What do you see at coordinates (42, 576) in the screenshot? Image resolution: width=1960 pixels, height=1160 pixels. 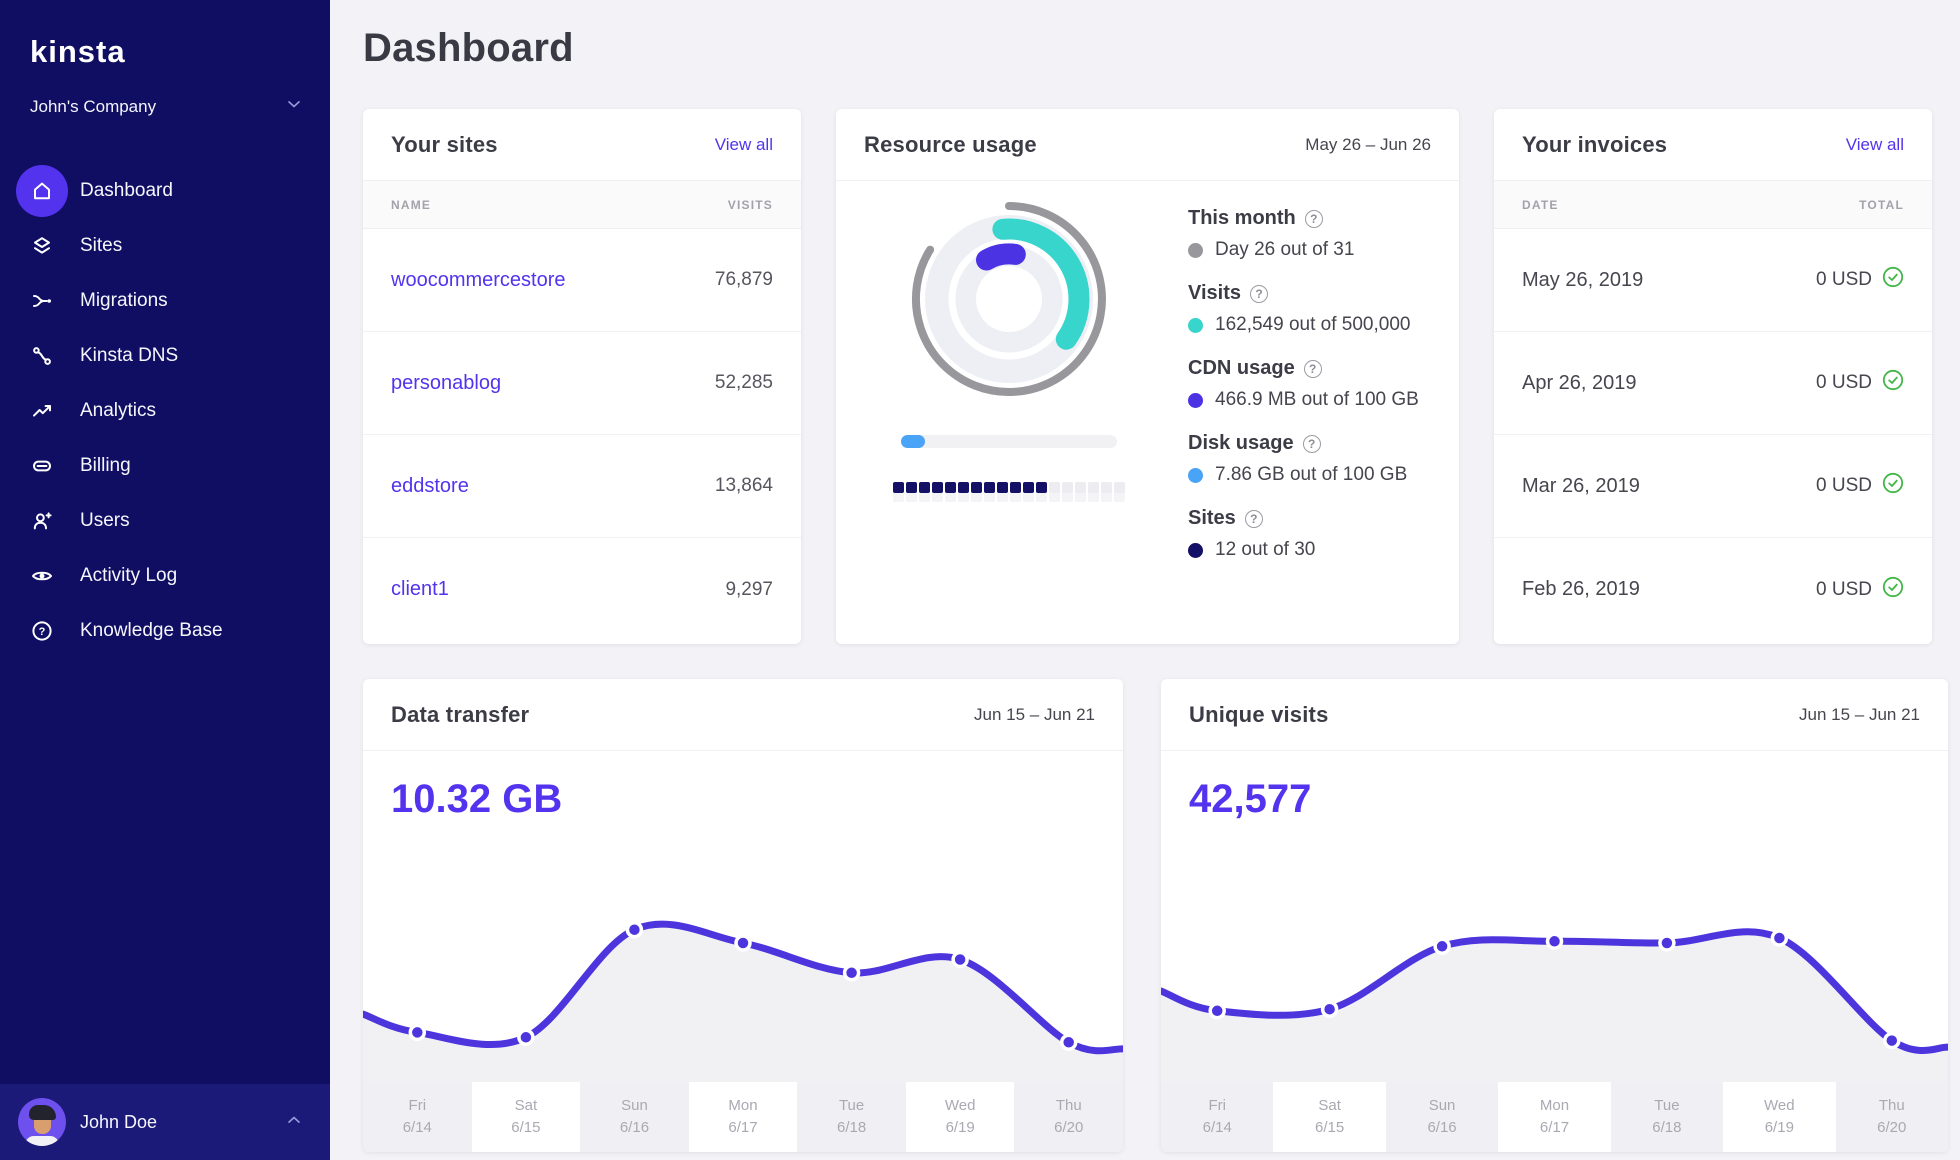 I see `eye-icon` at bounding box center [42, 576].